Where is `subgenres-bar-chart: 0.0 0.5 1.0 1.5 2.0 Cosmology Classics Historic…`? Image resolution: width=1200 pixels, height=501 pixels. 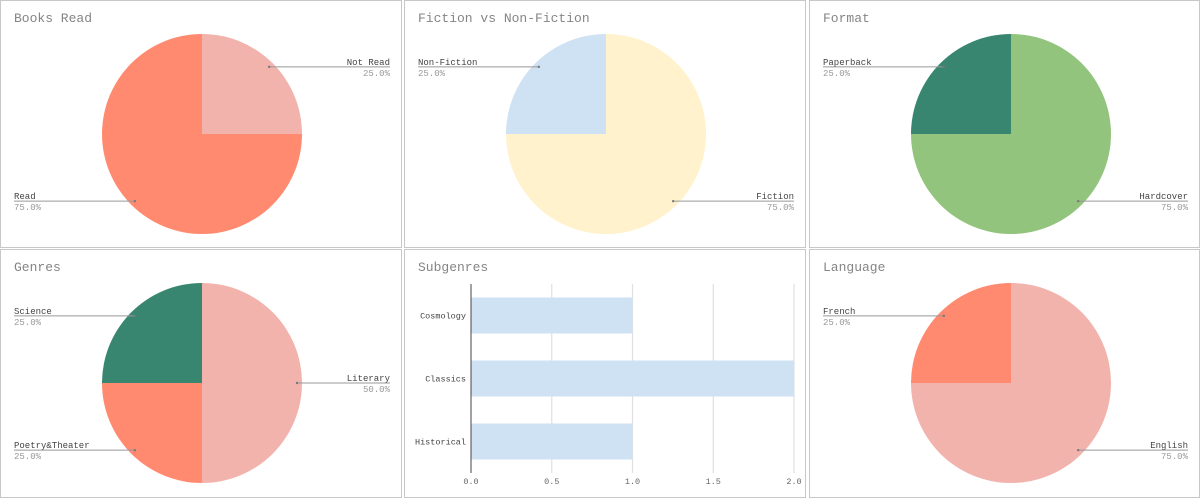
subgenres-bar-chart: 0.0 0.5 1.0 1.5 2.0 Cosmology Classics Historic… is located at coordinates (608, 385).